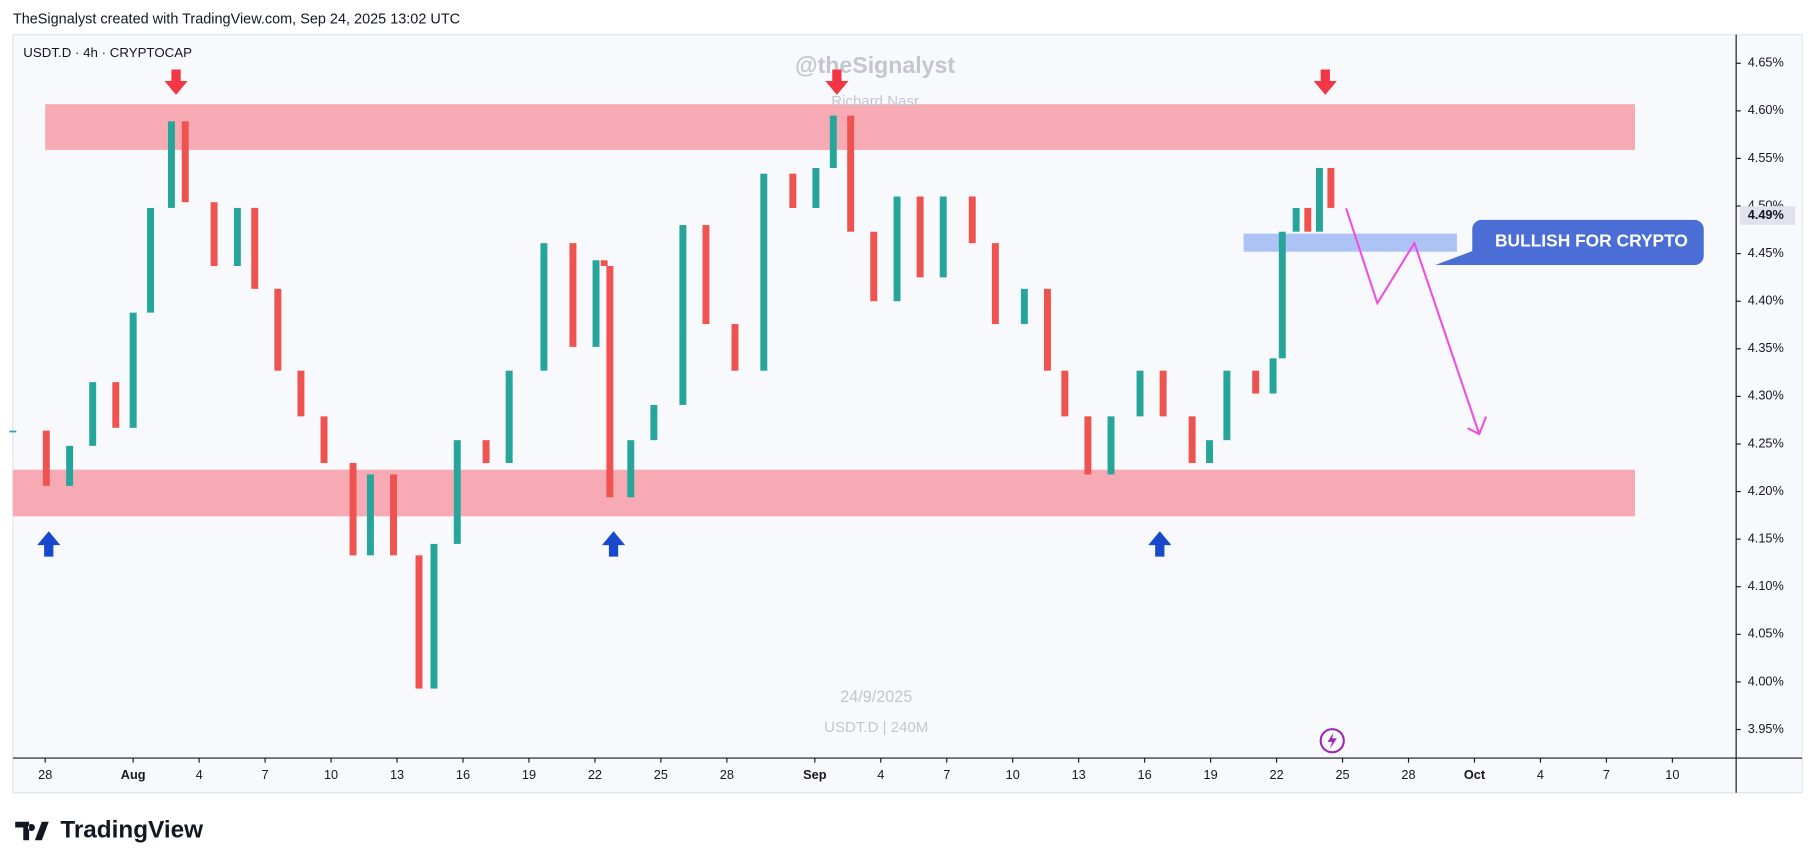 The height and width of the screenshot is (868, 1815). Describe the element at coordinates (32, 831) in the screenshot. I see `logo-mark` at that location.